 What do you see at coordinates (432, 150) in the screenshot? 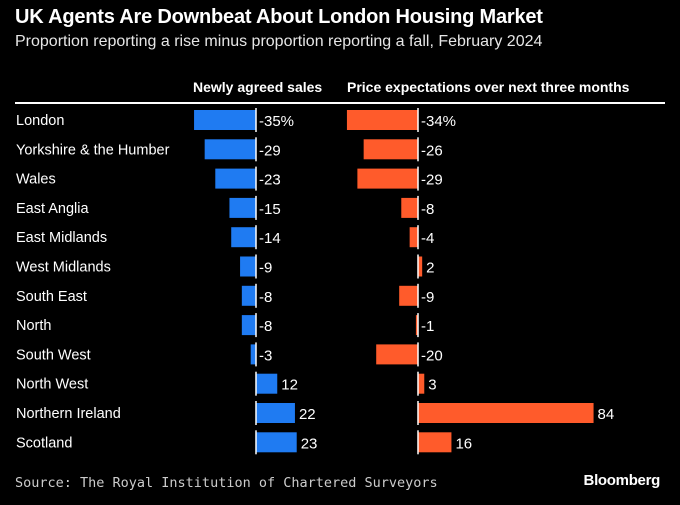
I see `data-label: -26` at bounding box center [432, 150].